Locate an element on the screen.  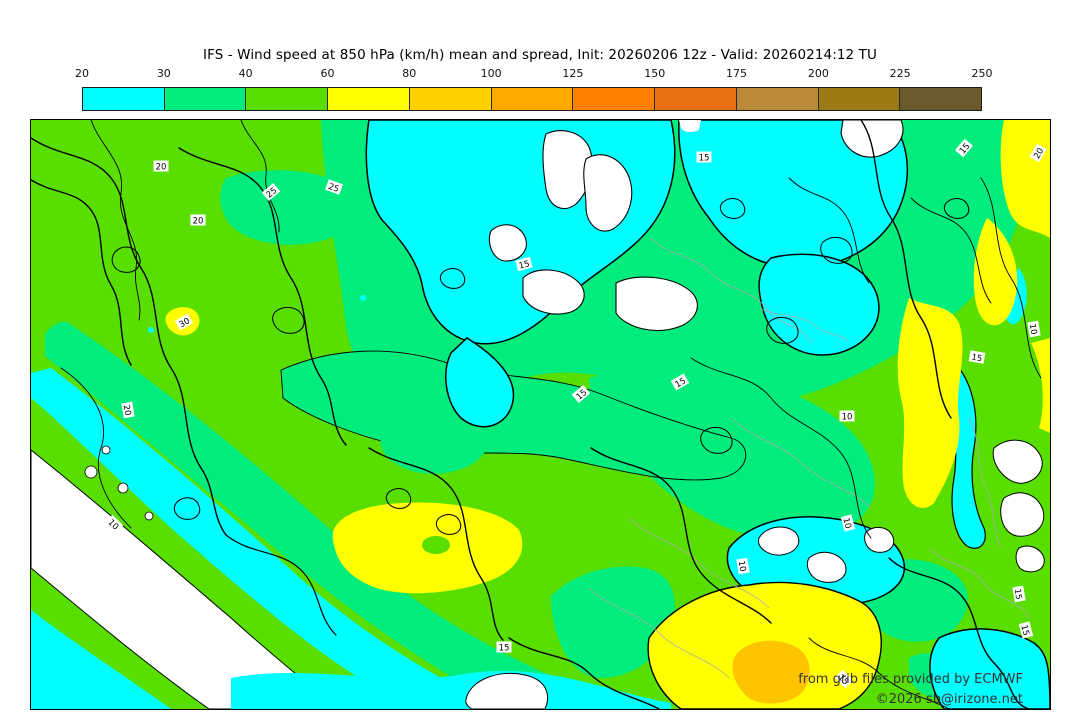
contour-label-25-shape: 25 is located at coordinates (334, 188).